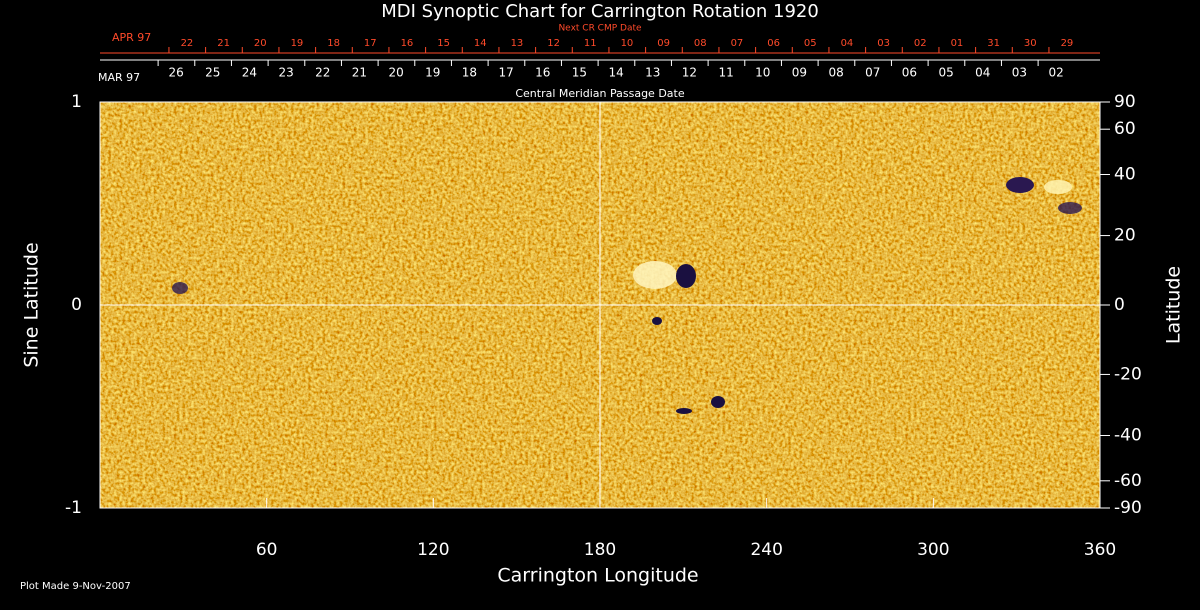 The image size is (1200, 610). I want to click on x-tick-label: 60, so click(267, 550).